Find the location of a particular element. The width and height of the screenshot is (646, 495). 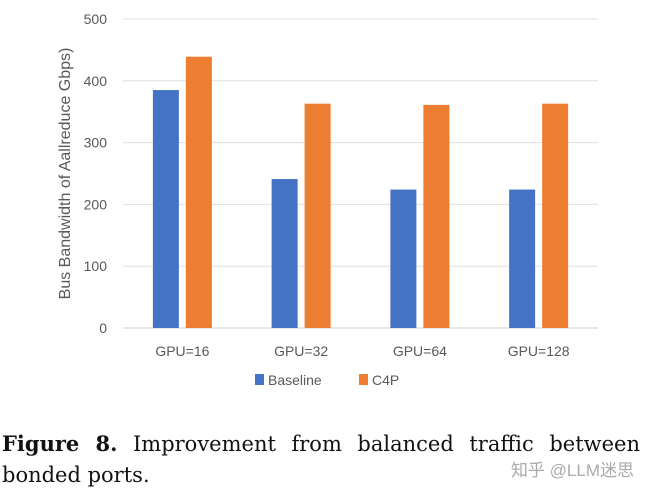

bar-baseline-gpu=128 is located at coordinates (522, 258).